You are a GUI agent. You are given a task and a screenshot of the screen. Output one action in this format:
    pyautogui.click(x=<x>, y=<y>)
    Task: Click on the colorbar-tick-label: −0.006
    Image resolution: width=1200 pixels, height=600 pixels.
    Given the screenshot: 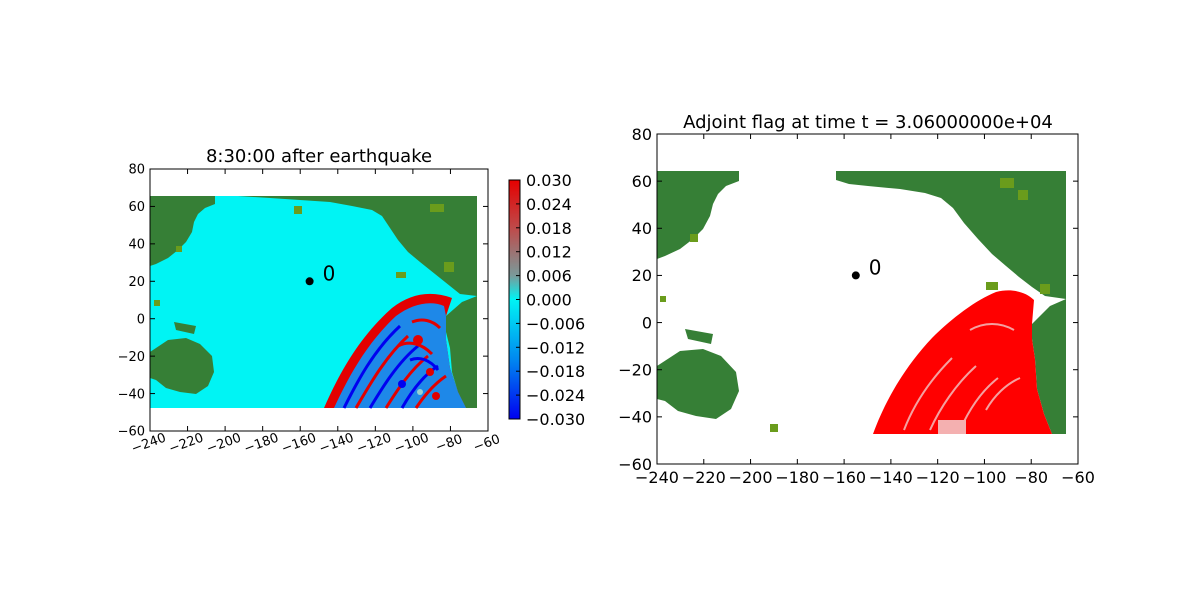 What is the action you would take?
    pyautogui.click(x=555, y=323)
    